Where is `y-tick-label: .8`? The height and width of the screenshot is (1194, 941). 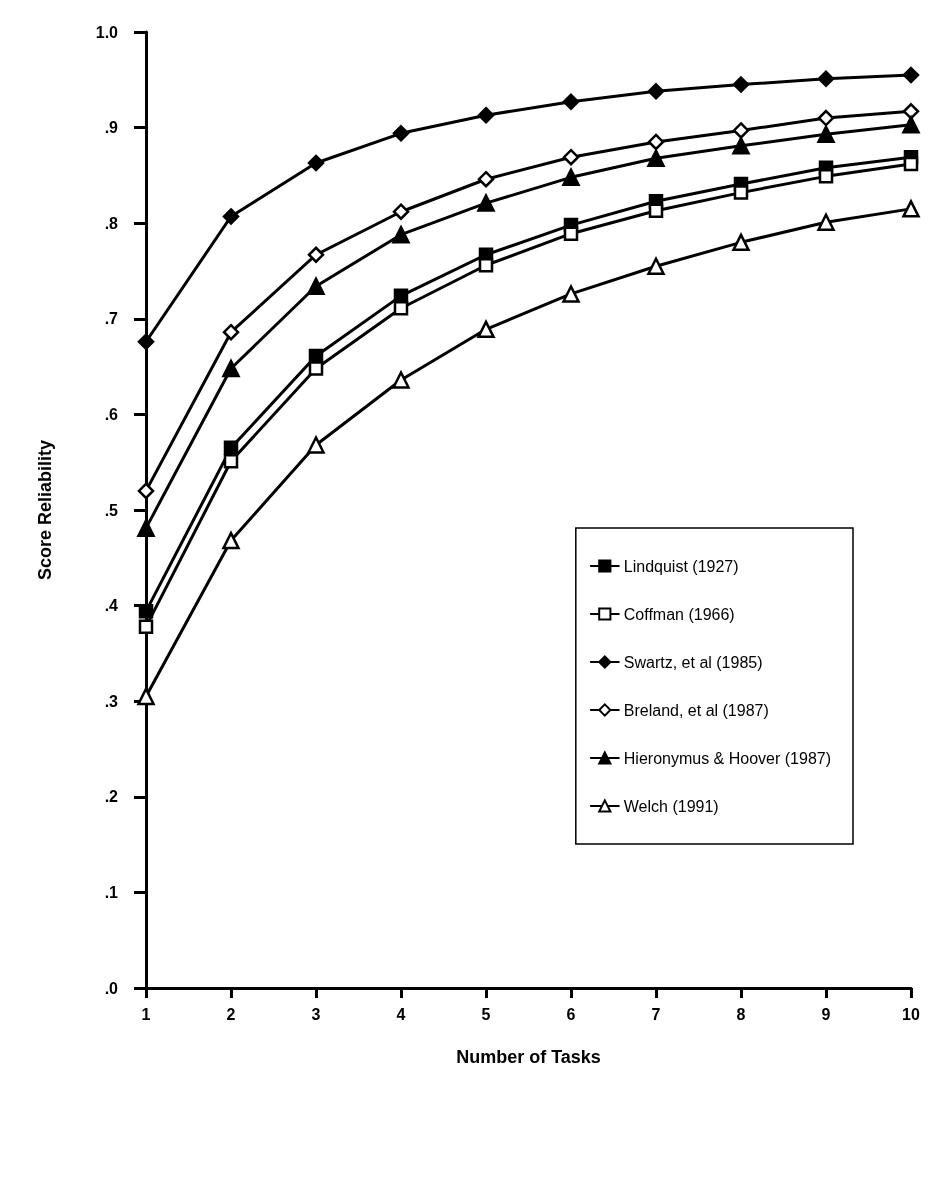
y-tick-label: .8 is located at coordinates (111, 223).